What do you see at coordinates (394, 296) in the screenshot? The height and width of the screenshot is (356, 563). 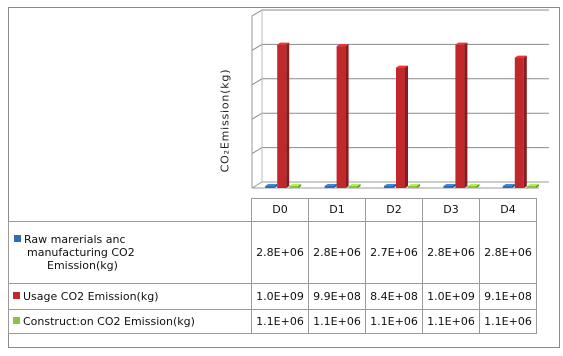 I see `data-label: 8.4E+08` at bounding box center [394, 296].